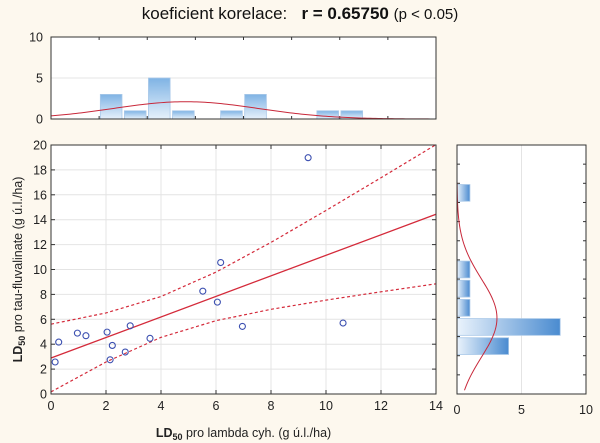 This screenshot has height=443, width=600. What do you see at coordinates (164, 433) in the screenshot?
I see `x-label-ld: LD` at bounding box center [164, 433].